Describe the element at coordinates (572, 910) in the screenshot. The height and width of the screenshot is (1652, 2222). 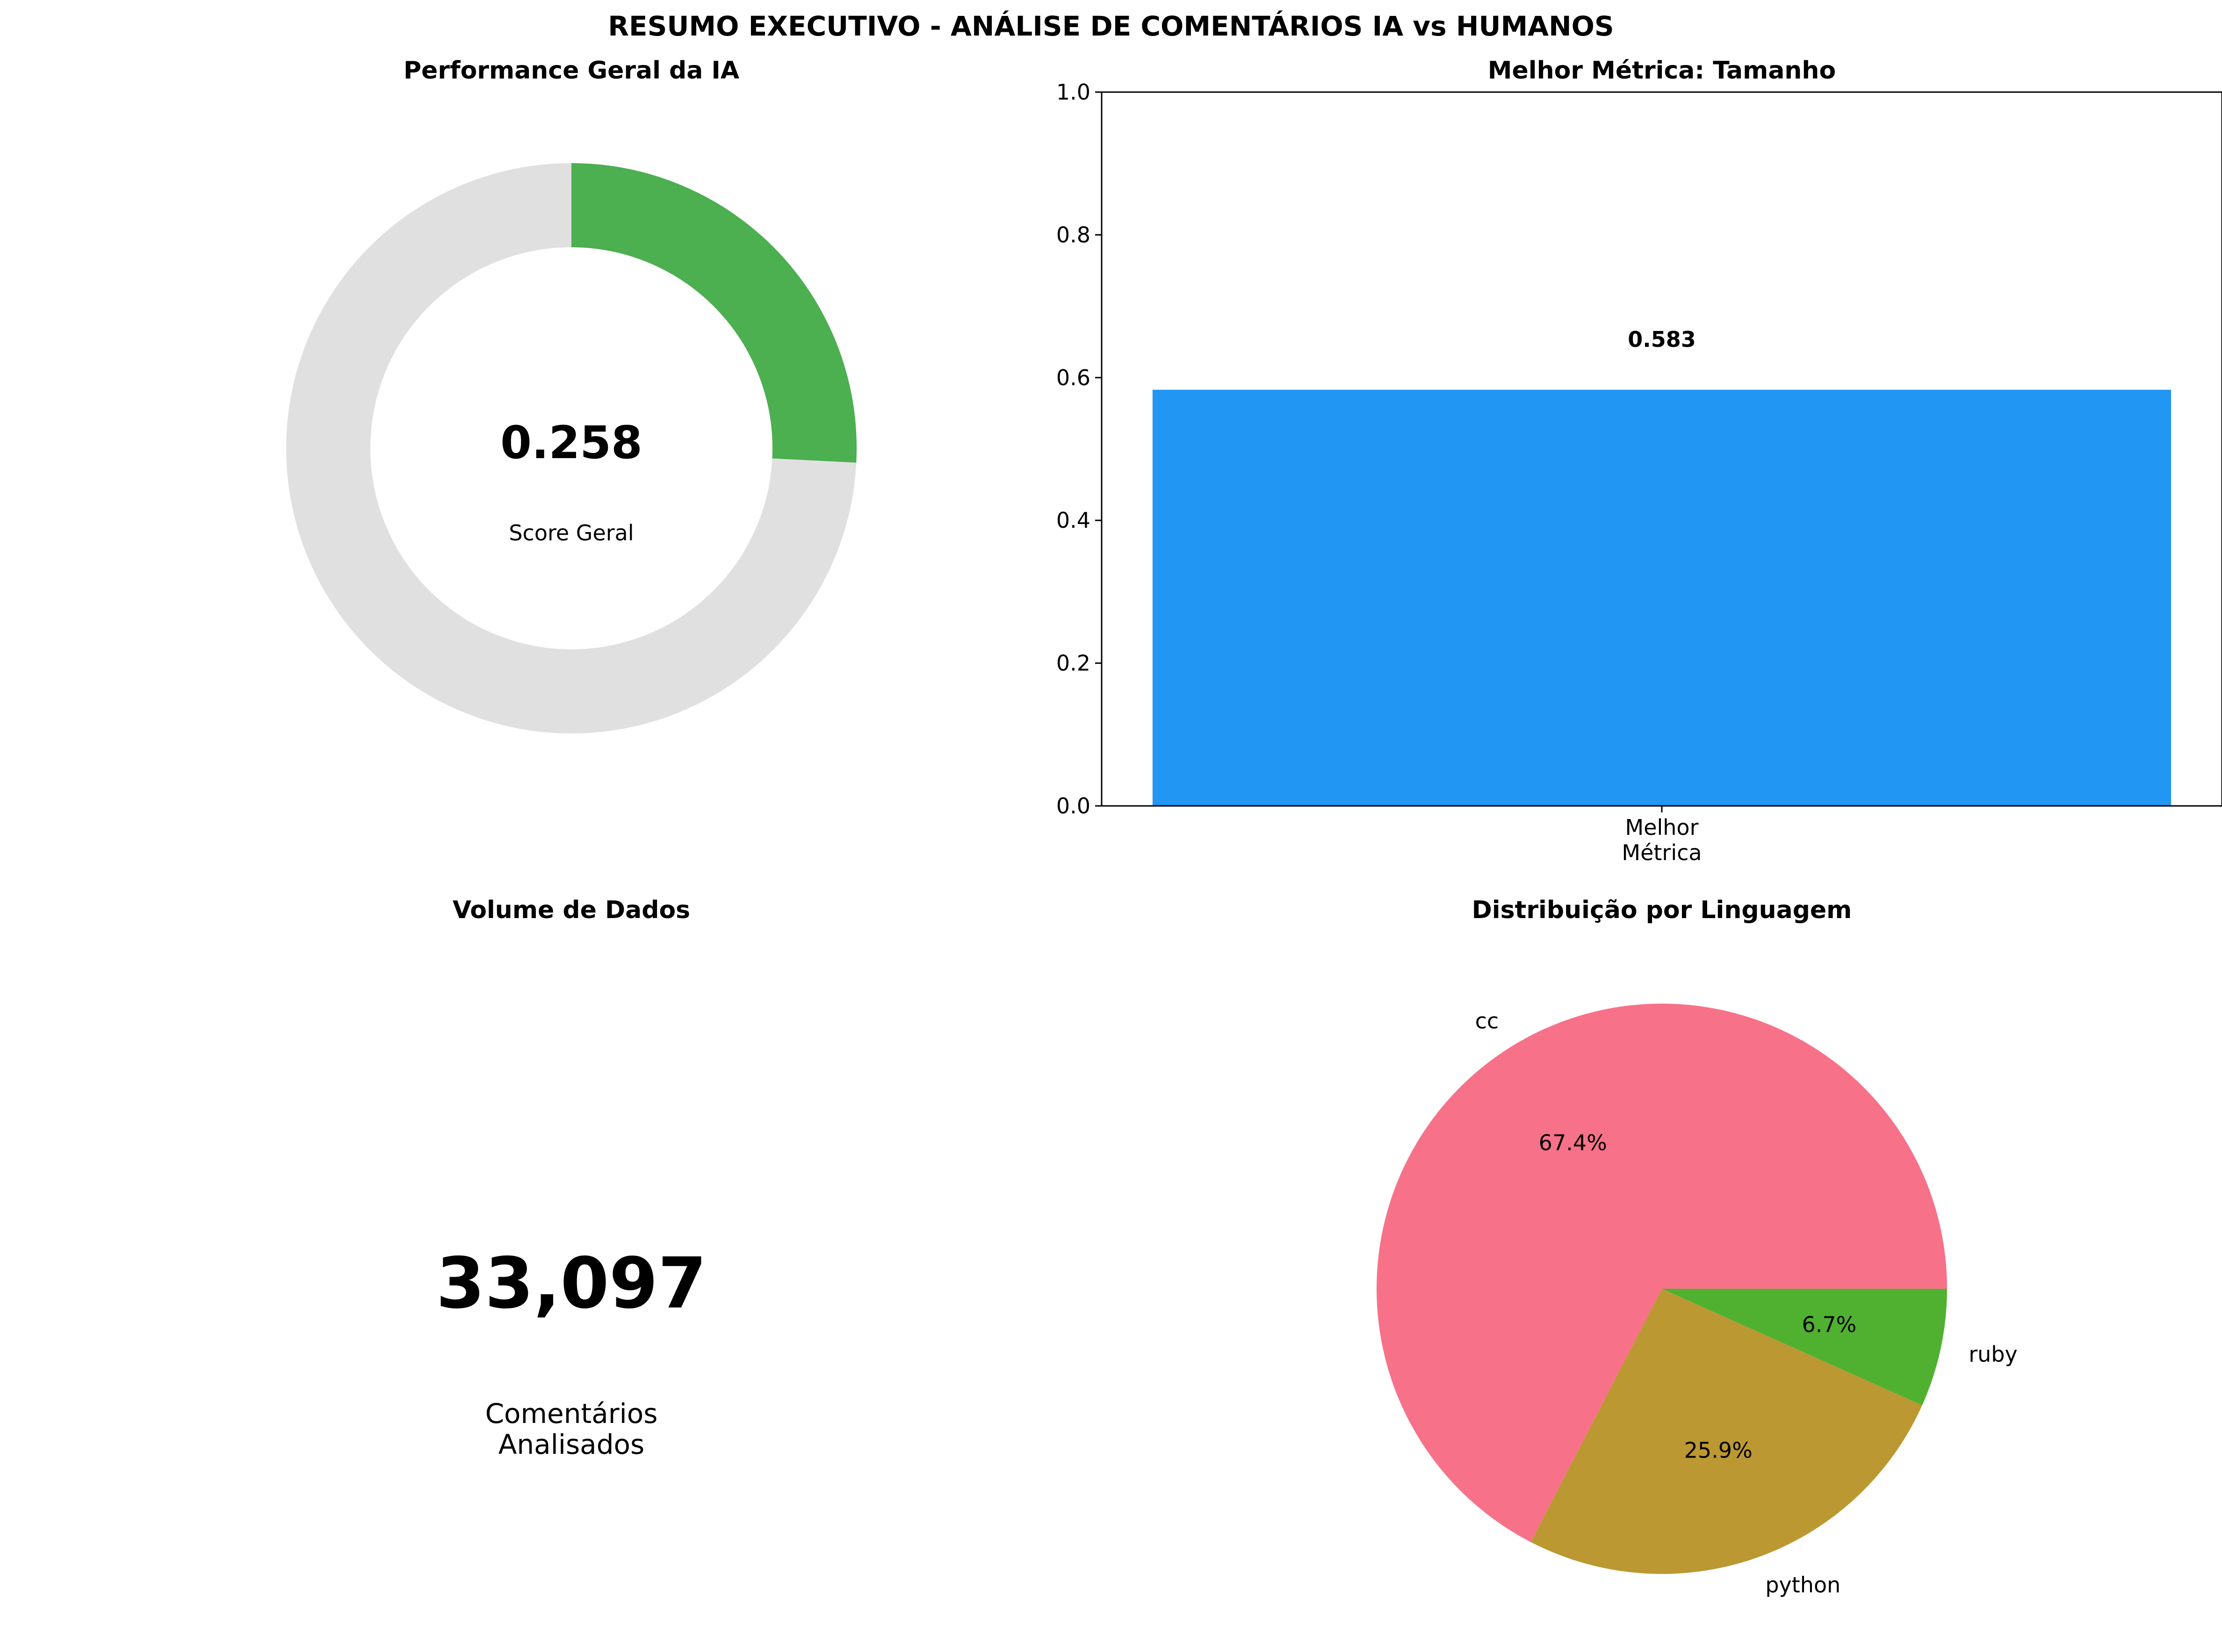
I see `volume-title: Volume de Dados` at that location.